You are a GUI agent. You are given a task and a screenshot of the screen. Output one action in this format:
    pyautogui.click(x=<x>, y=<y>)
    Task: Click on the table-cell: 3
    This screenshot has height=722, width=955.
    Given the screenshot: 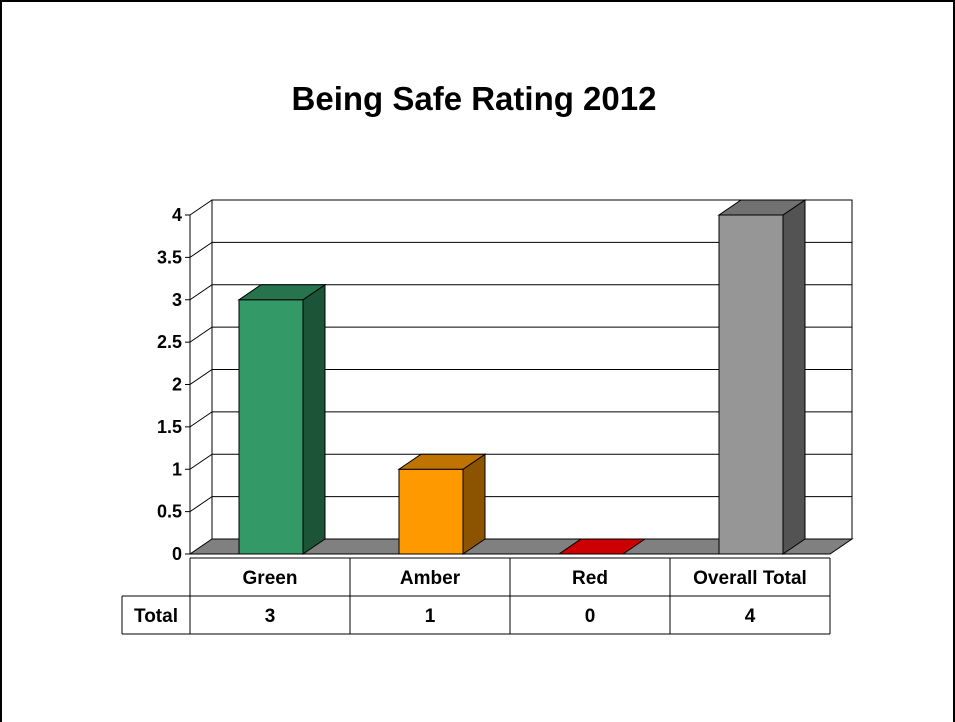 What is the action you would take?
    pyautogui.click(x=270, y=616)
    